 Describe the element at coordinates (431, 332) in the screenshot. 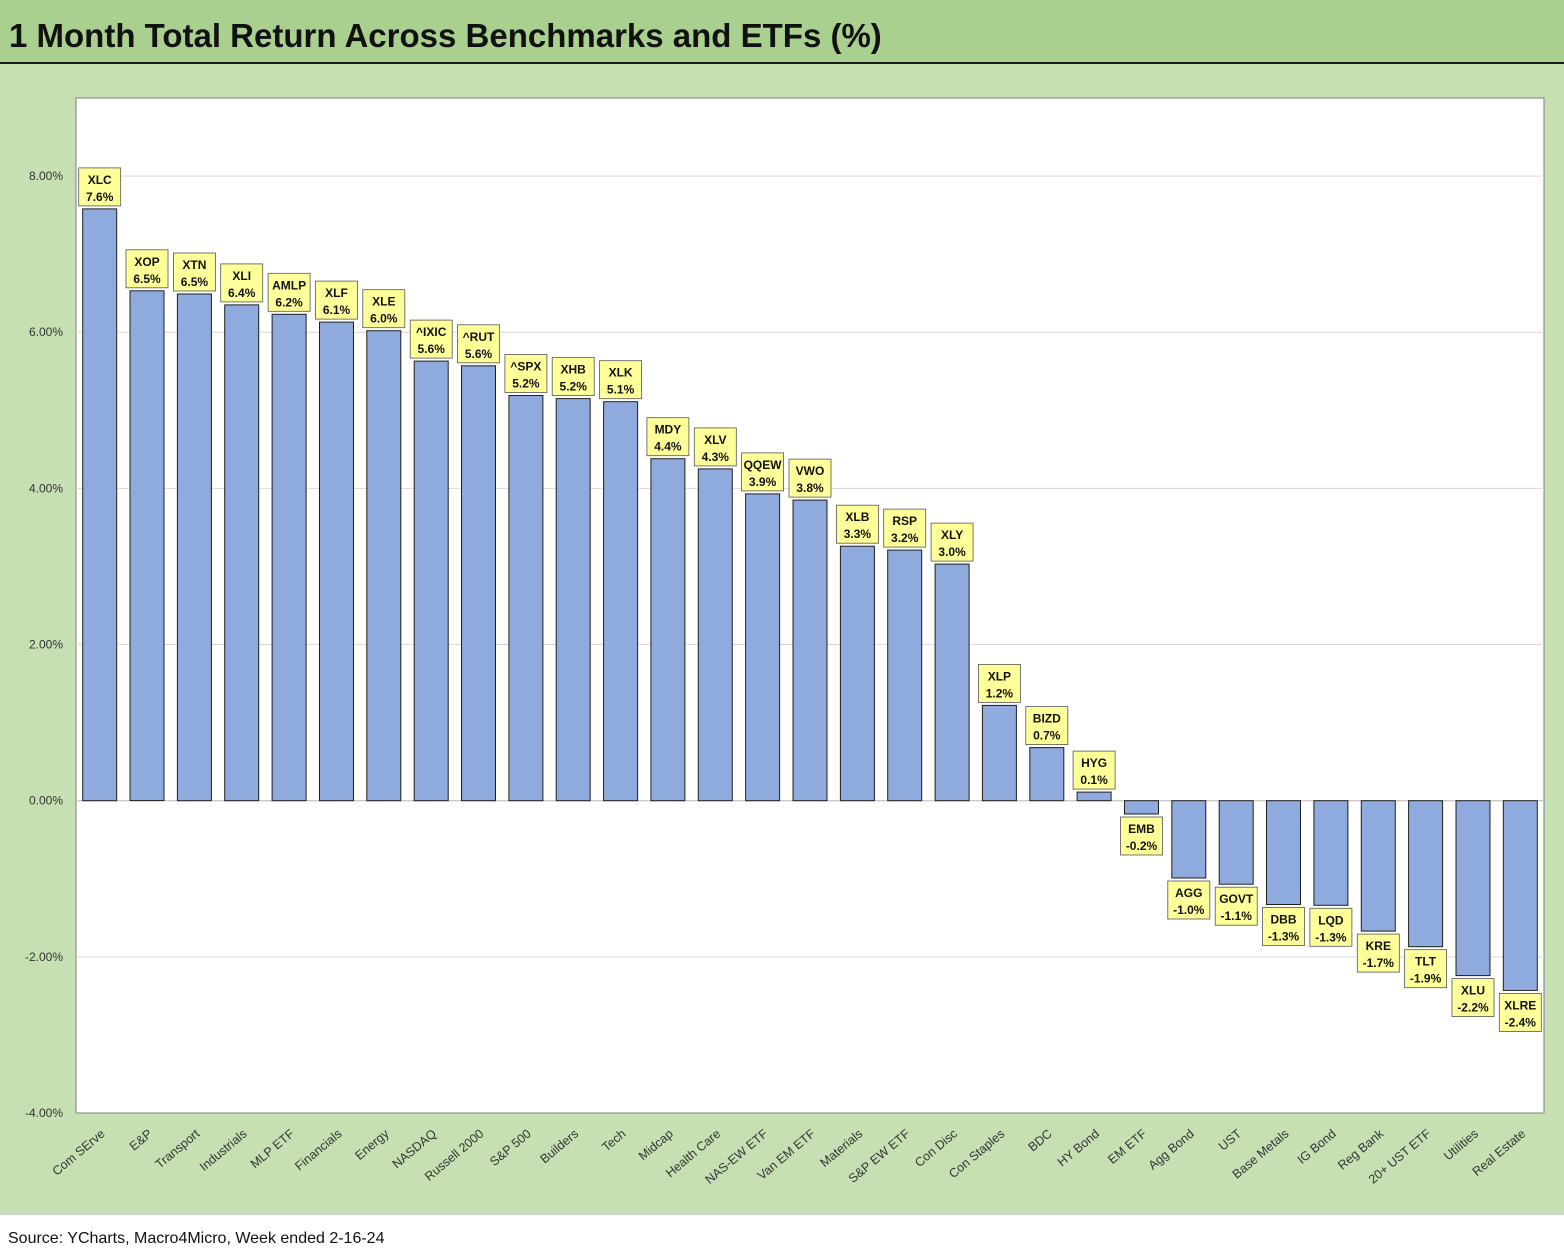

I see `data-label-ticker: ^IXIC` at that location.